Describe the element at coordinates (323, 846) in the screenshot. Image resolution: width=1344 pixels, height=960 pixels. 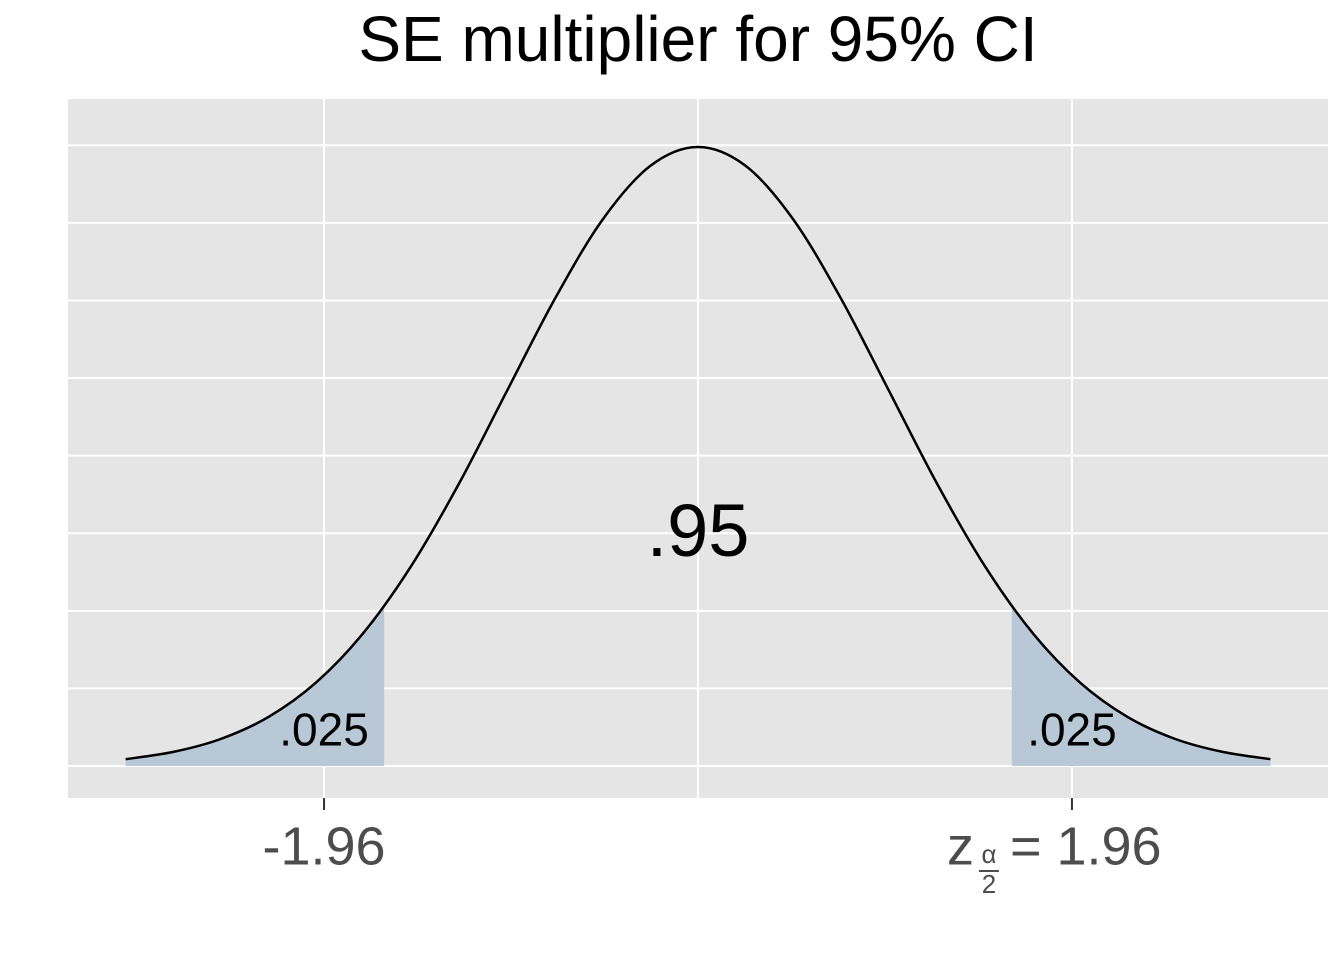
I see `x-tick-label: -1.96` at that location.